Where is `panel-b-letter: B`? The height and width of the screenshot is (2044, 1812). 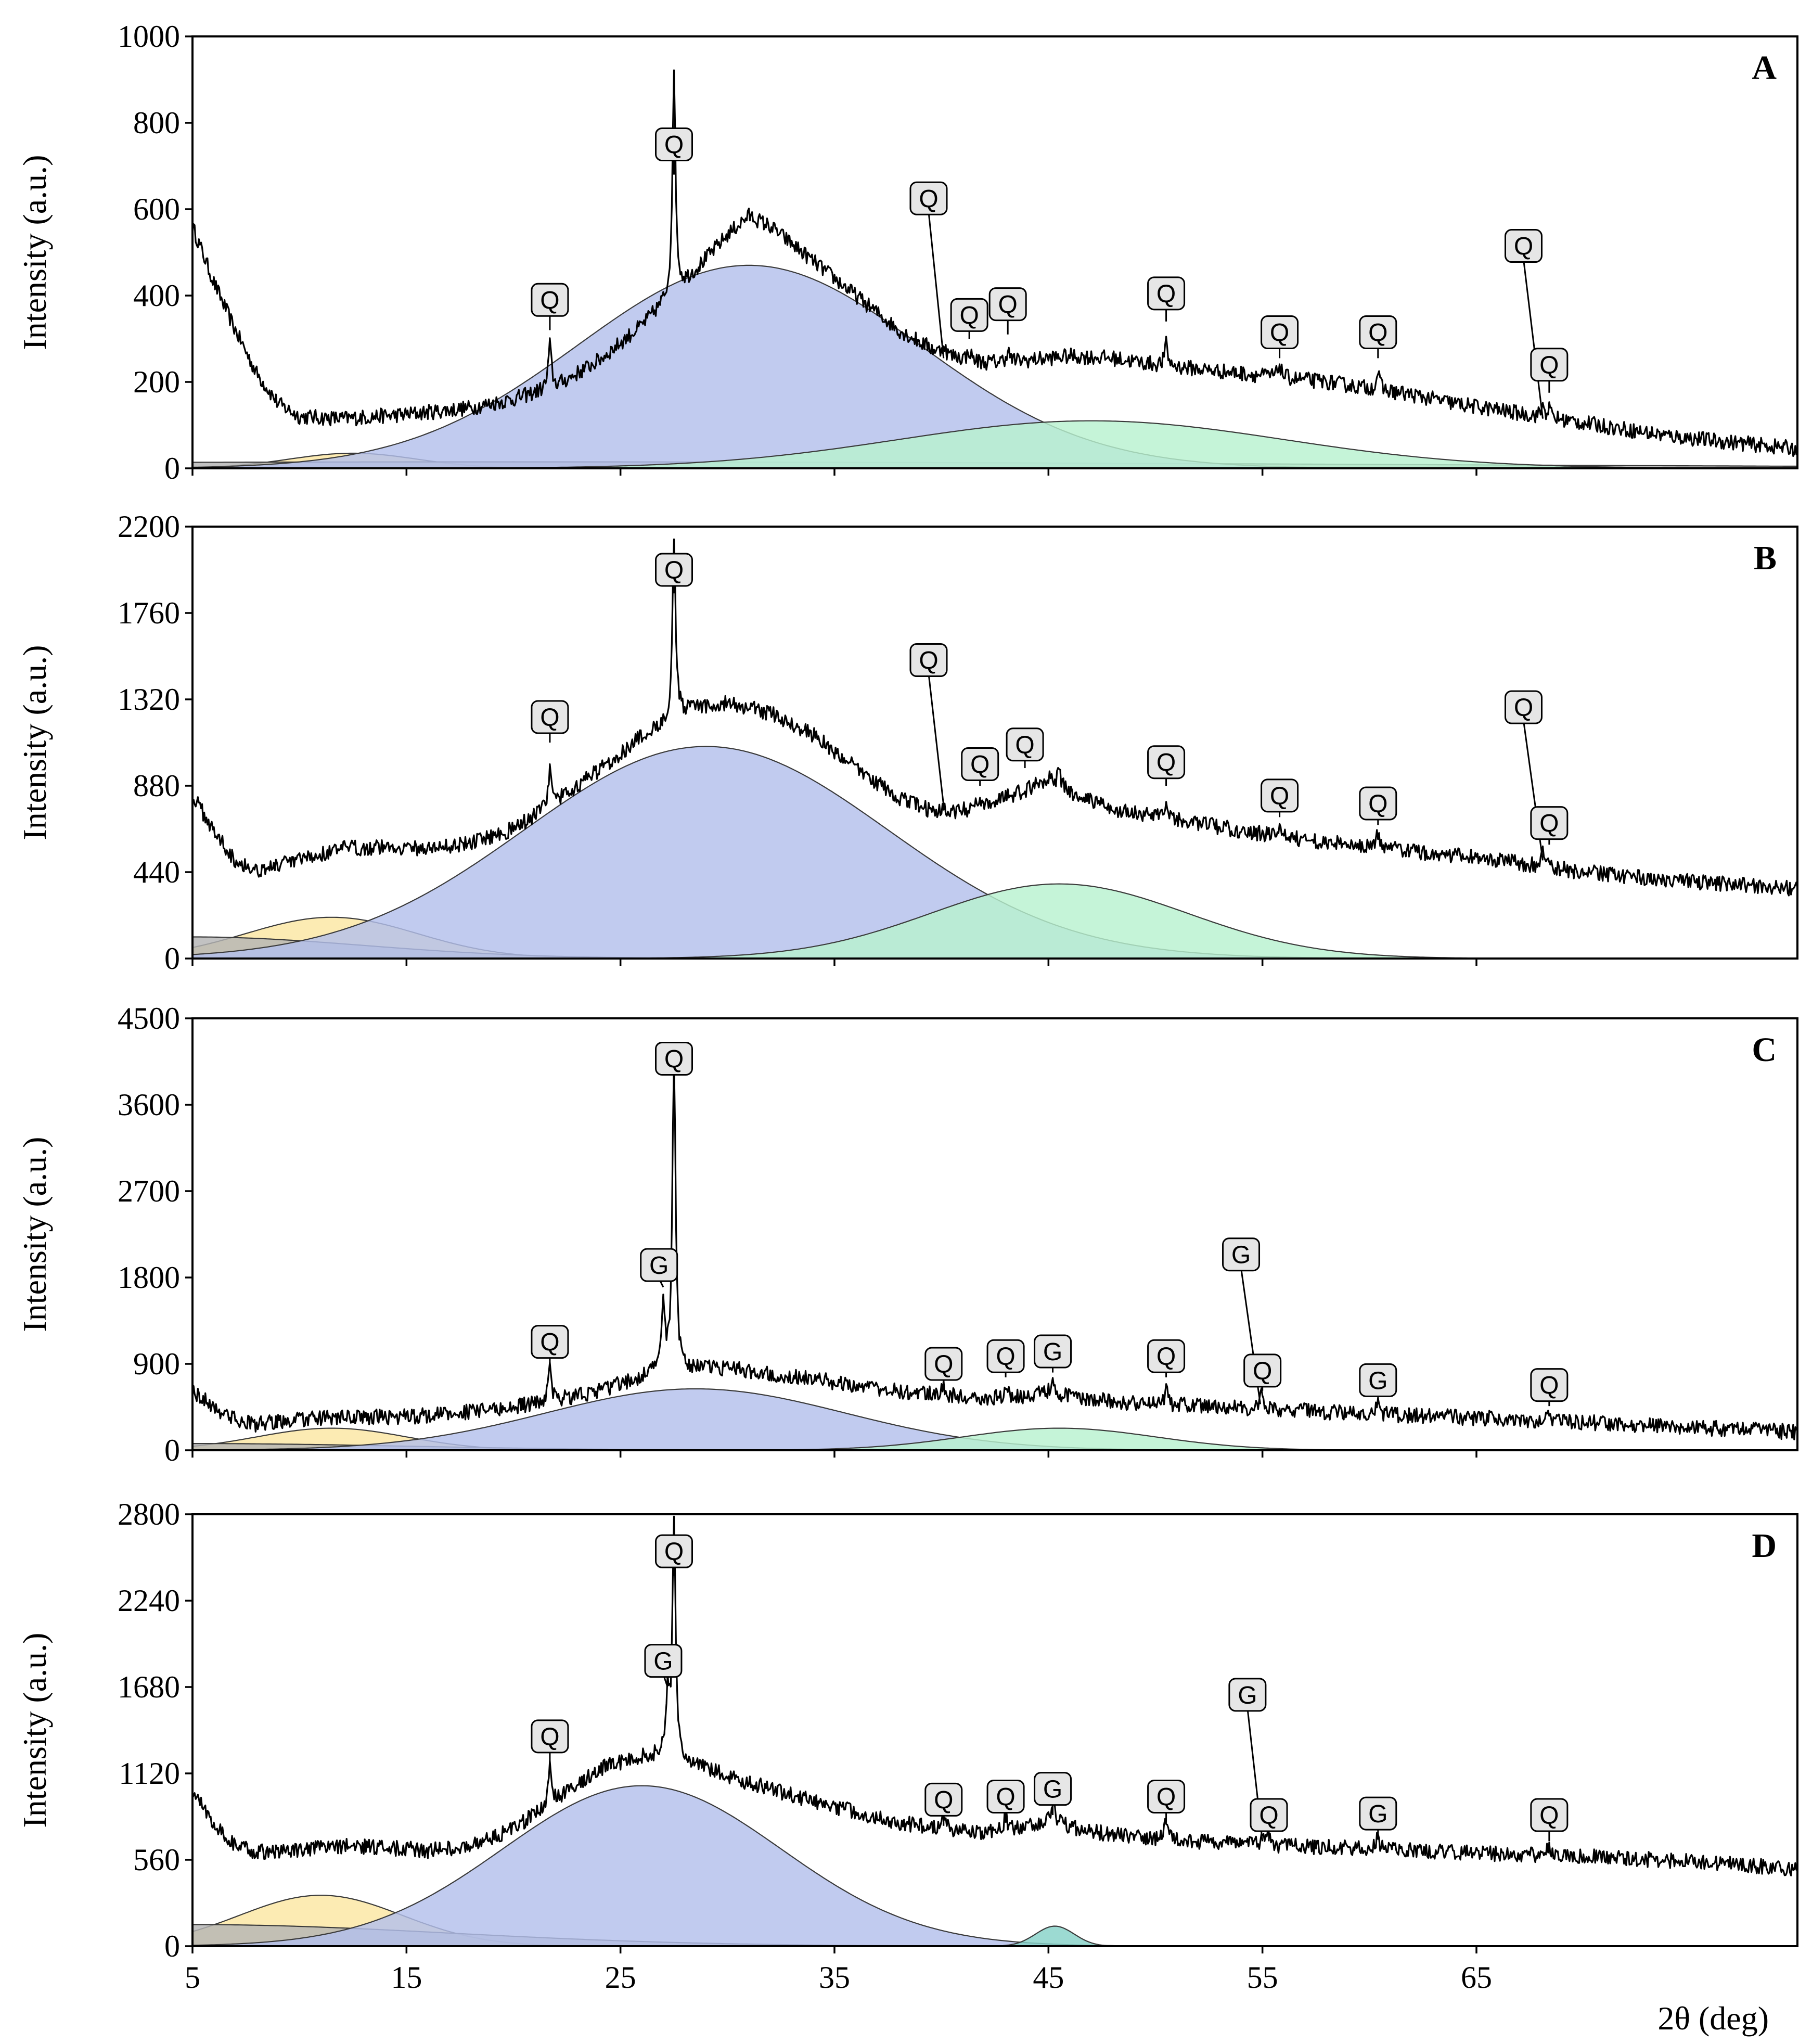
panel-b-letter: B is located at coordinates (1765, 558).